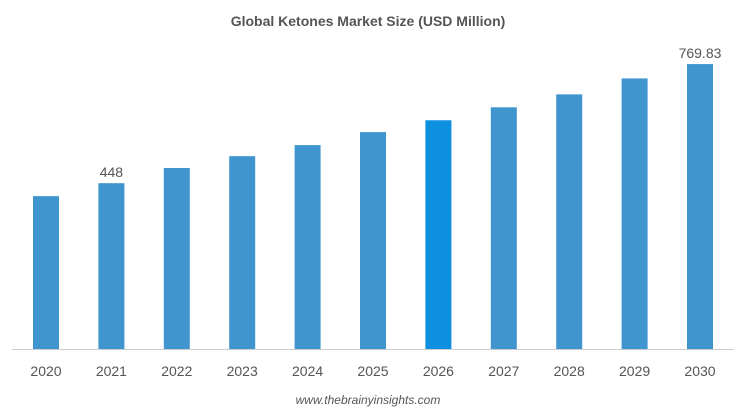 The width and height of the screenshot is (736, 413). I want to click on x-tick-label: 2021, so click(111, 371).